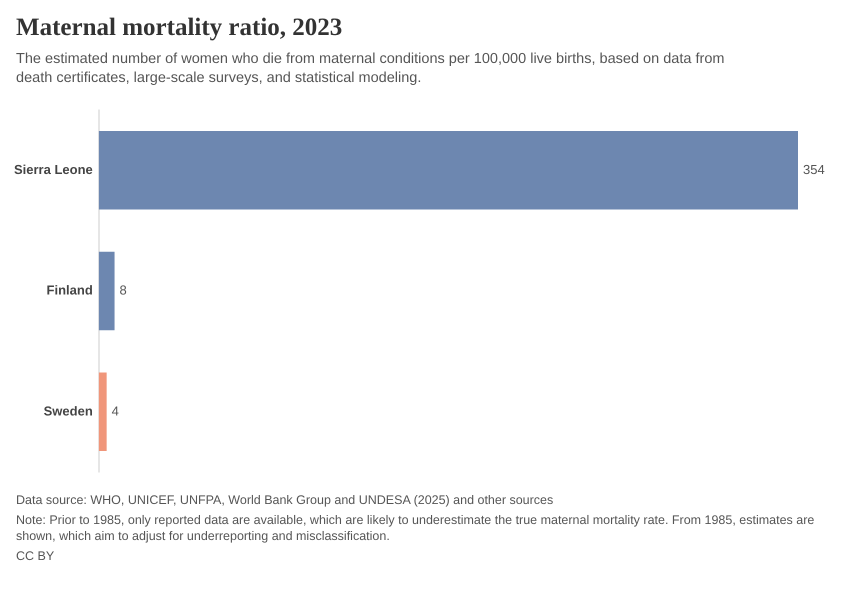 This screenshot has width=850, height=600. Describe the element at coordinates (115, 410) in the screenshot. I see `data-label: 4` at that location.